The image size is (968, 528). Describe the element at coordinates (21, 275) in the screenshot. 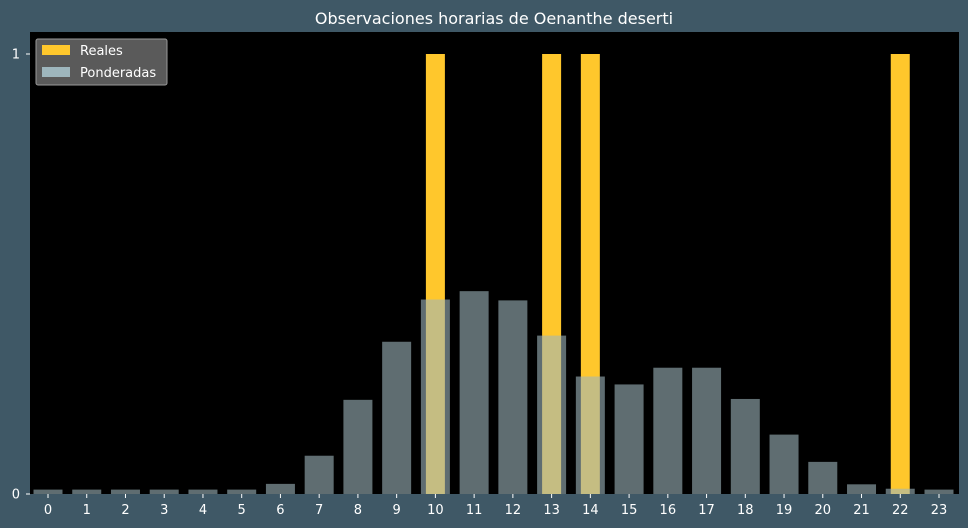

I see `y-axis: 01` at that location.